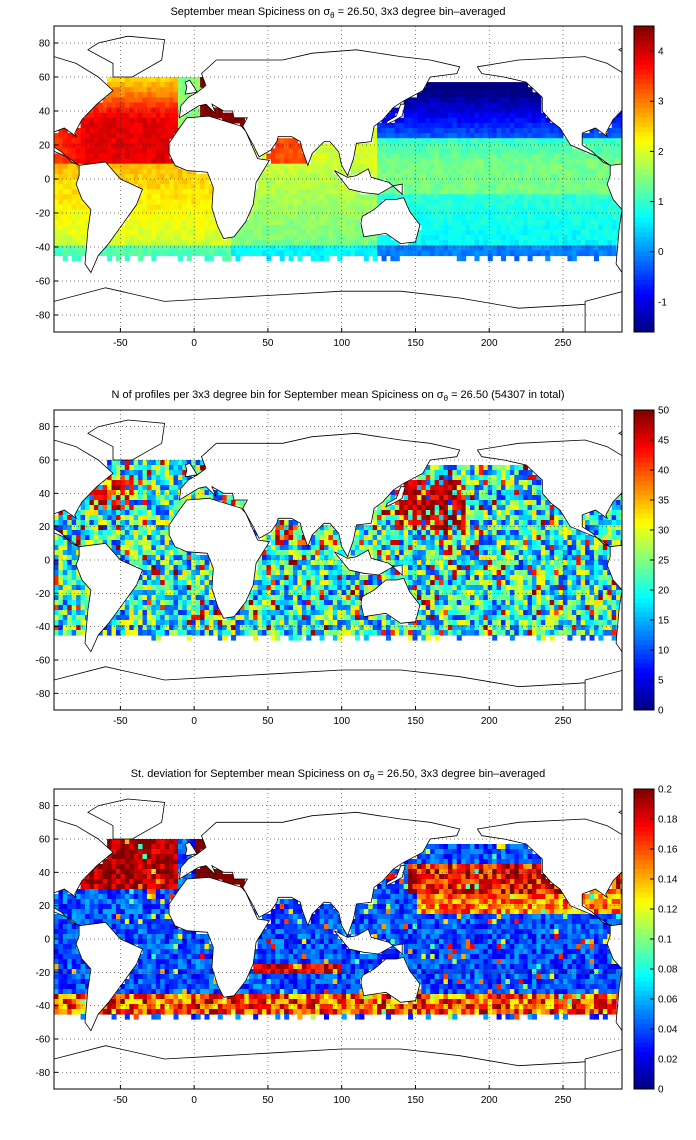 The width and height of the screenshot is (696, 1140). What do you see at coordinates (43, 316) in the screenshot?
I see `y-tick-label: -80` at bounding box center [43, 316].